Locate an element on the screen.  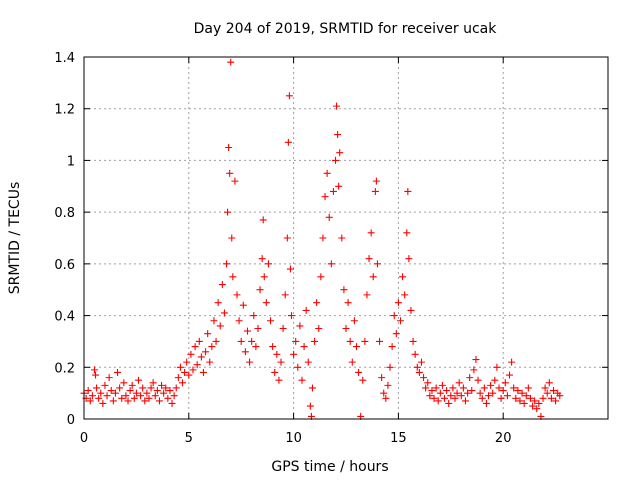
x-tick-label: 20 is located at coordinates (503, 438).